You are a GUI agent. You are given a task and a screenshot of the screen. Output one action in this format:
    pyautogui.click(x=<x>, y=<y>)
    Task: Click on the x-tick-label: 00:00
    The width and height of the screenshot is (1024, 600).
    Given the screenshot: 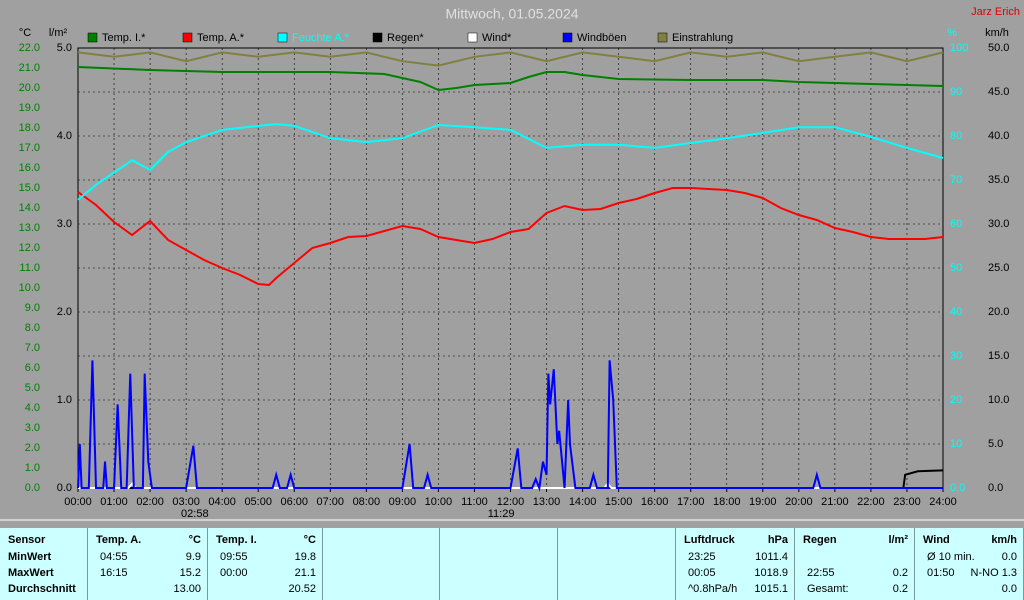 What is the action you would take?
    pyautogui.click(x=78, y=502)
    